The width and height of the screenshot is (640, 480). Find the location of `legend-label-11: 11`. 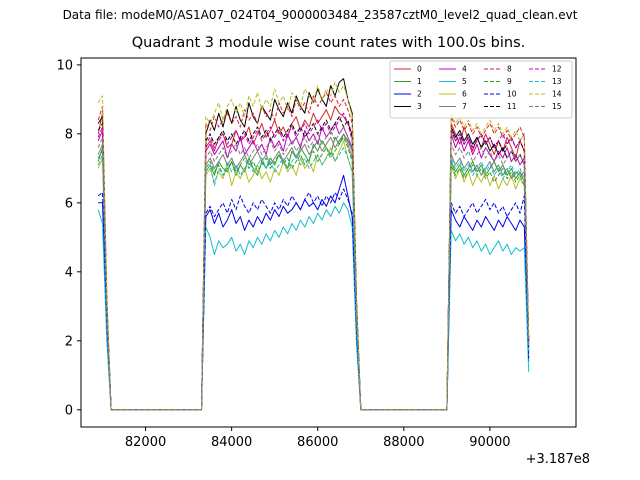

legend-label-11: 11 is located at coordinates (512, 106).